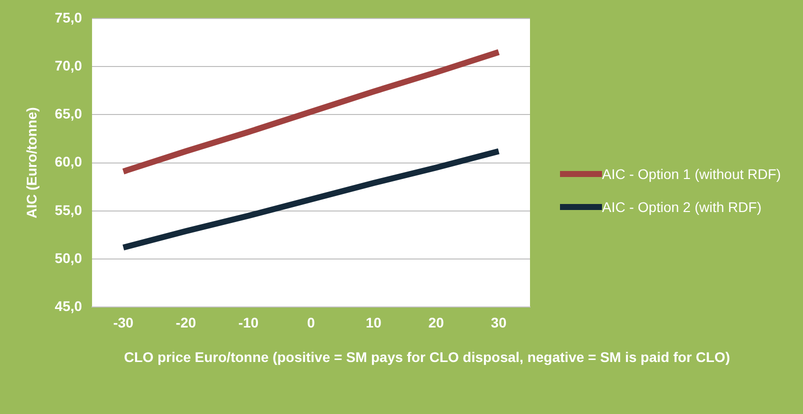 This screenshot has height=414, width=803. Describe the element at coordinates (68, 258) in the screenshot. I see `y-tick-label: 50,0` at that location.